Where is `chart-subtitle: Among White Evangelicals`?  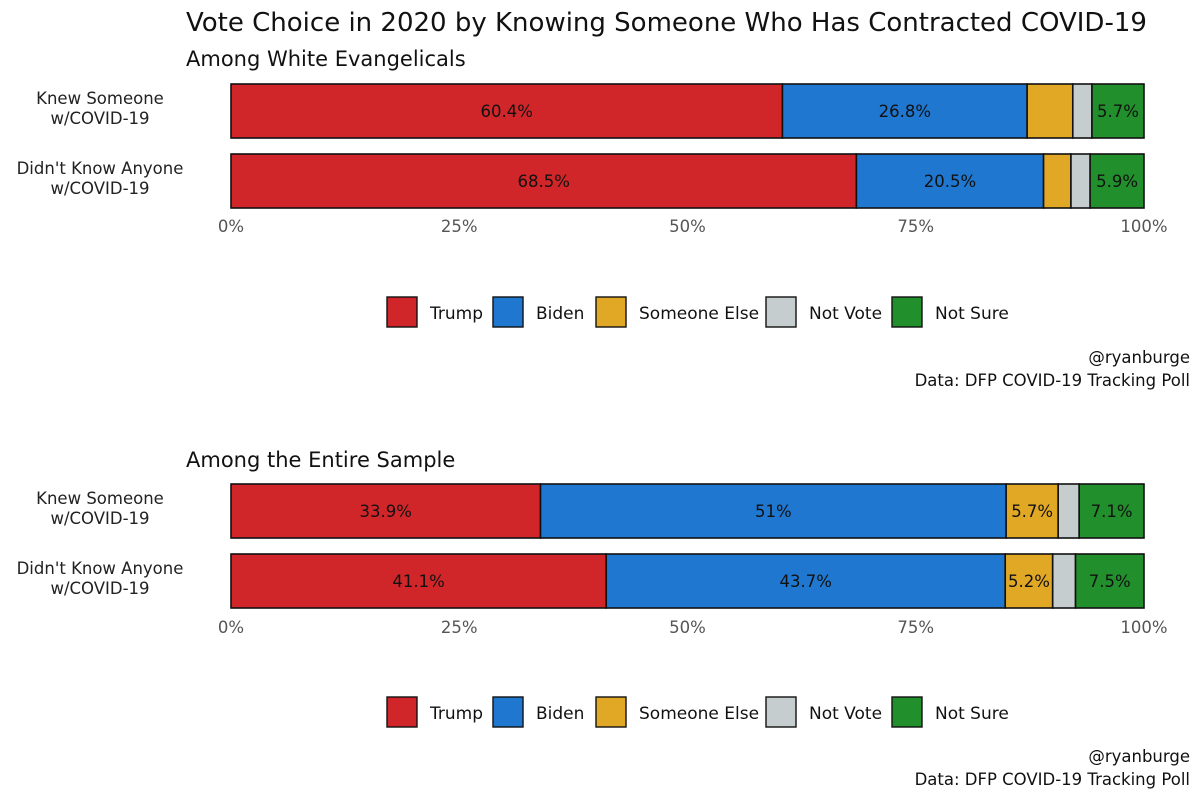 chart-subtitle: Among White Evangelicals is located at coordinates (326, 59).